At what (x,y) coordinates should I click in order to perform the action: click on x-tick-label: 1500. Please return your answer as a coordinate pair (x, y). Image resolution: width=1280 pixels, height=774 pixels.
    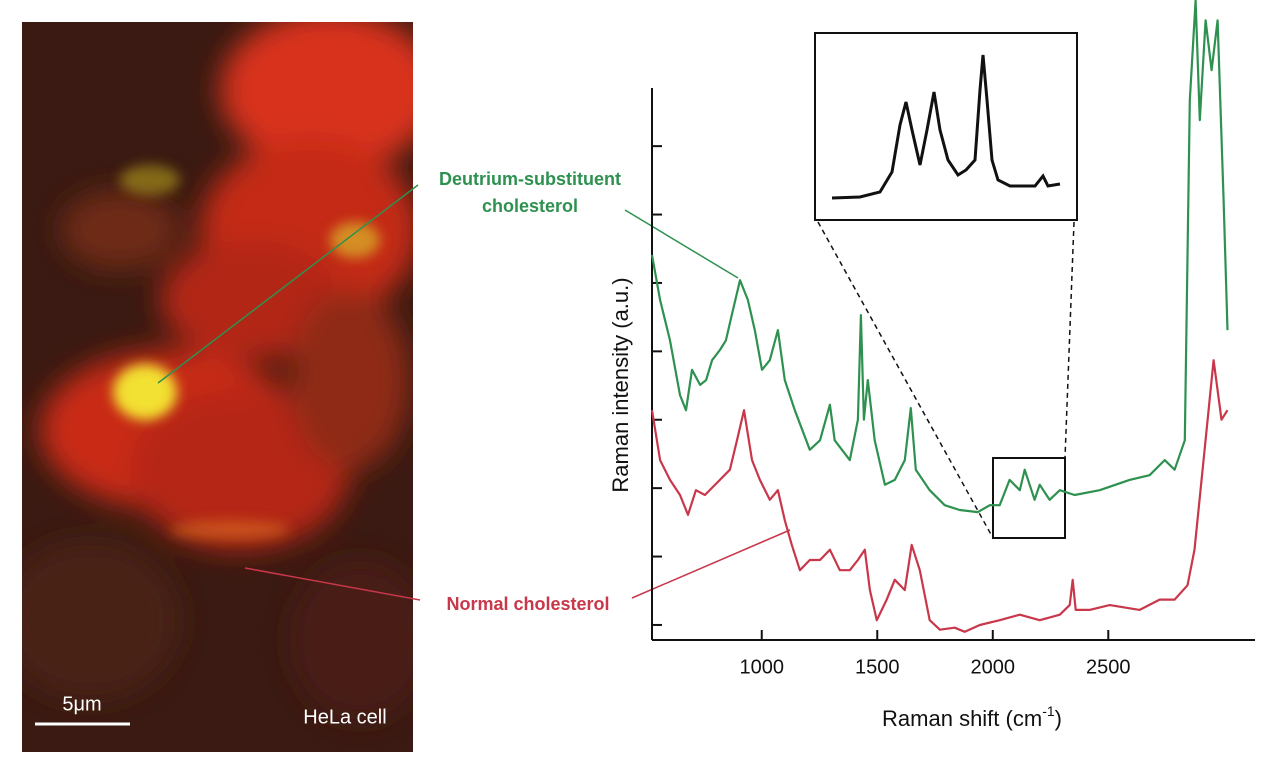
    Looking at the image, I should click on (877, 667).